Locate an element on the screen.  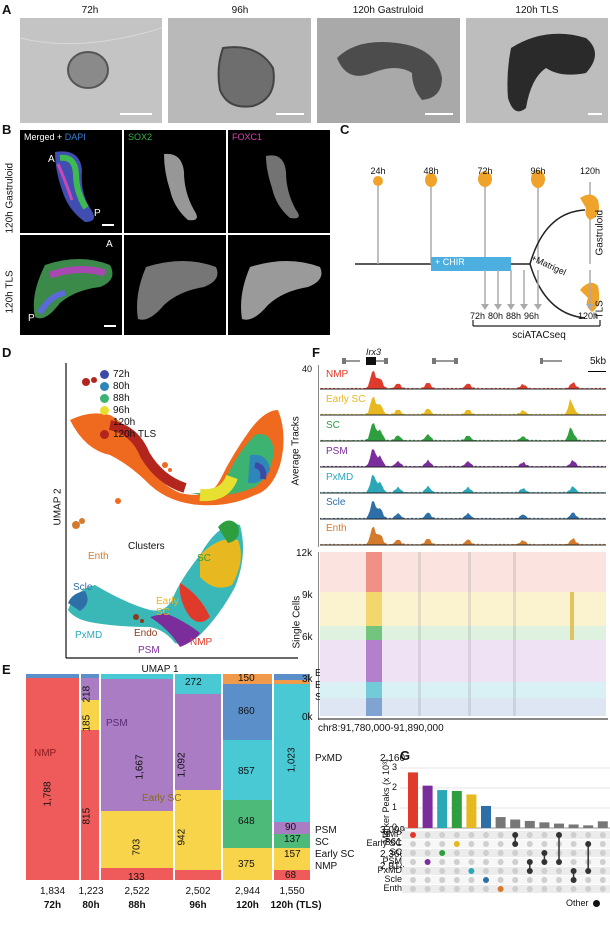
row-label-psm: PSM is located at coordinates (392, 861).